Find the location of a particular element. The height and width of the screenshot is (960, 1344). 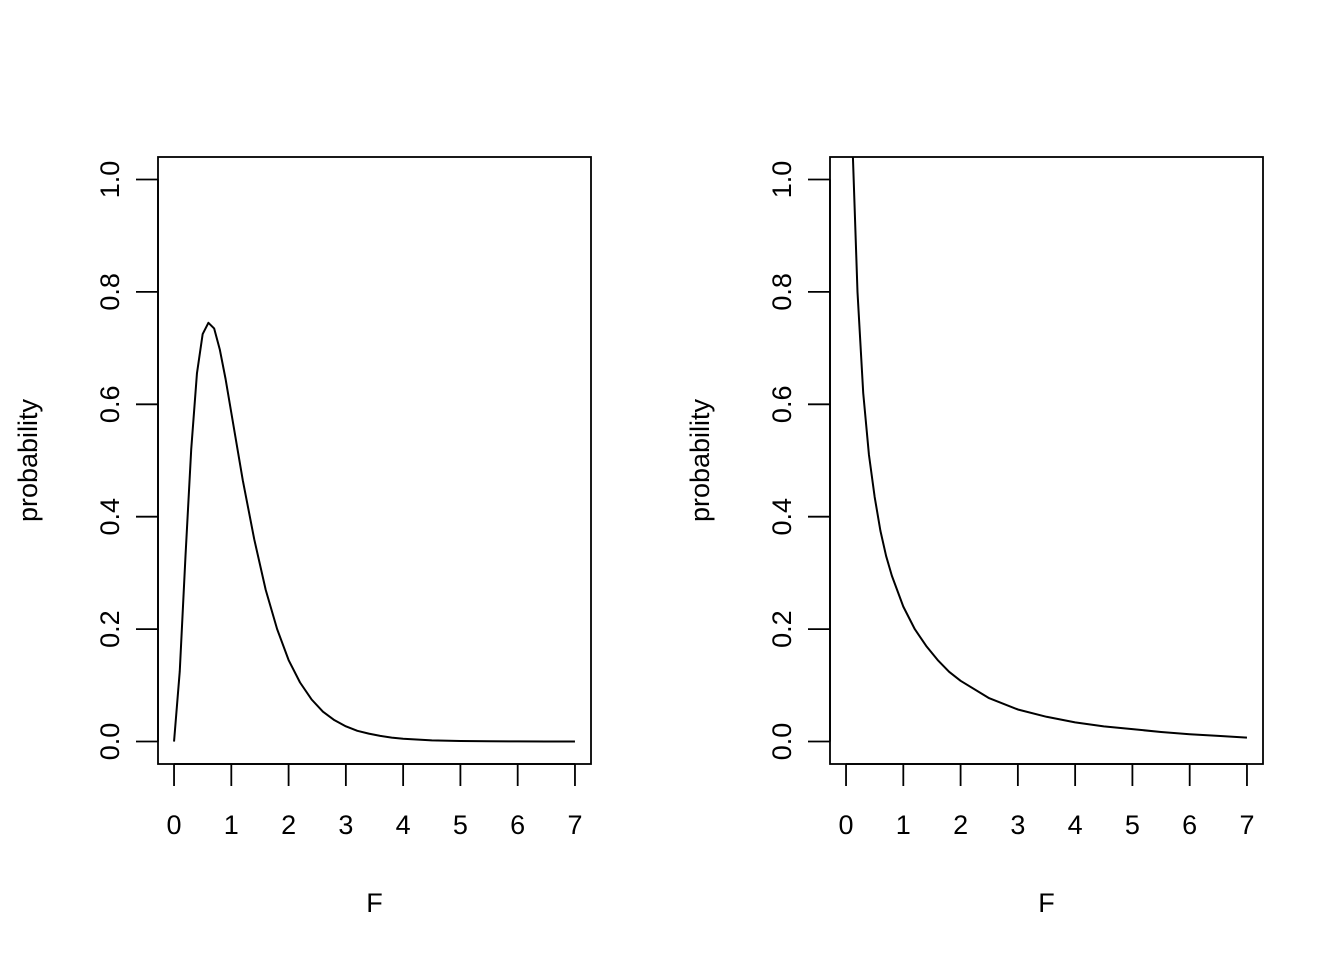

density-curve is located at coordinates (374, 532).